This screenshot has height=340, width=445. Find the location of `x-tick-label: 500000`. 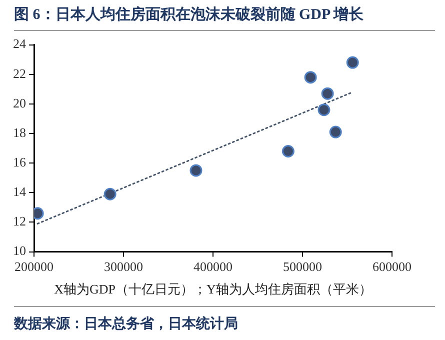

x-tick-label: 500000 is located at coordinates (302, 266).